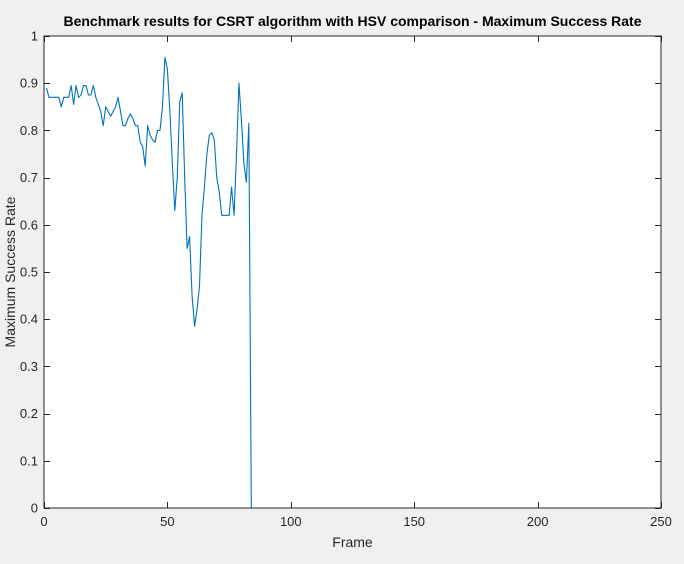  I want to click on x-tick-label: 150, so click(414, 521).